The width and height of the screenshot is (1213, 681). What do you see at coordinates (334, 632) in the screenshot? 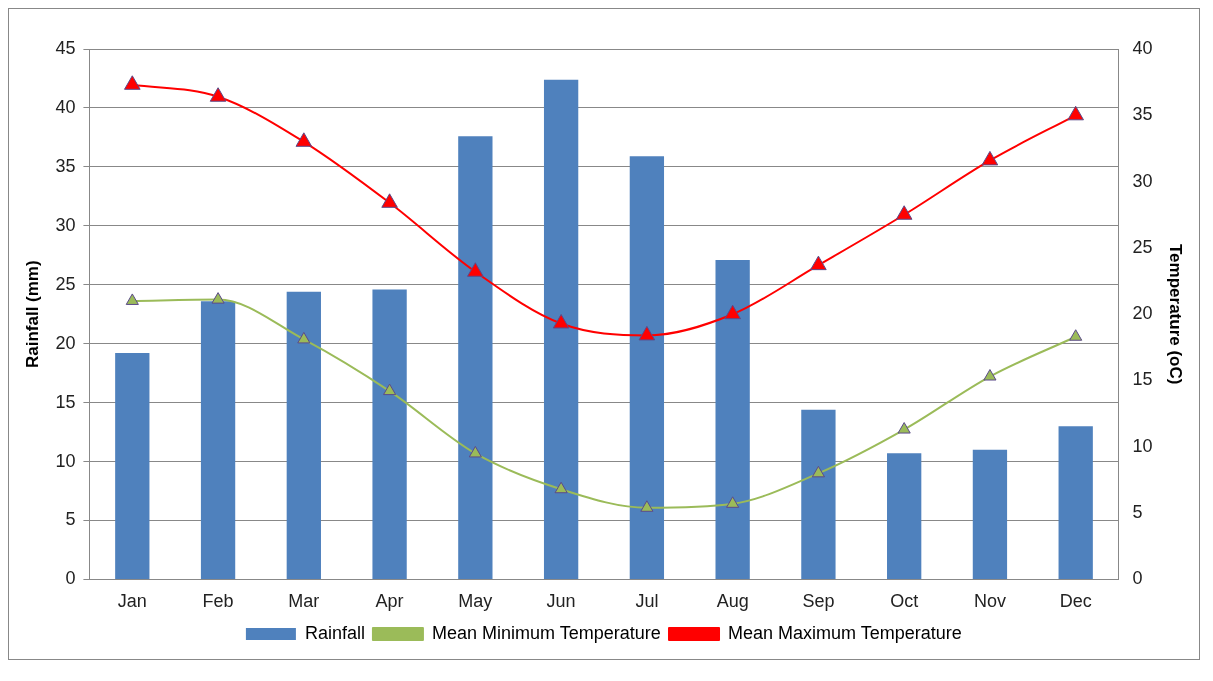
I see `legend-label: Rainfall` at bounding box center [334, 632].